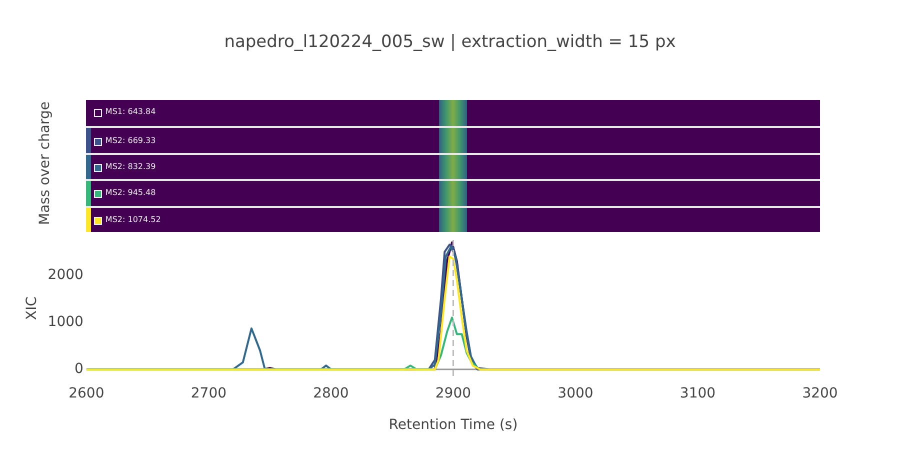 The height and width of the screenshot is (458, 900). Describe the element at coordinates (133, 219) in the screenshot. I see `legend-label: MS2: 1074.52` at that location.